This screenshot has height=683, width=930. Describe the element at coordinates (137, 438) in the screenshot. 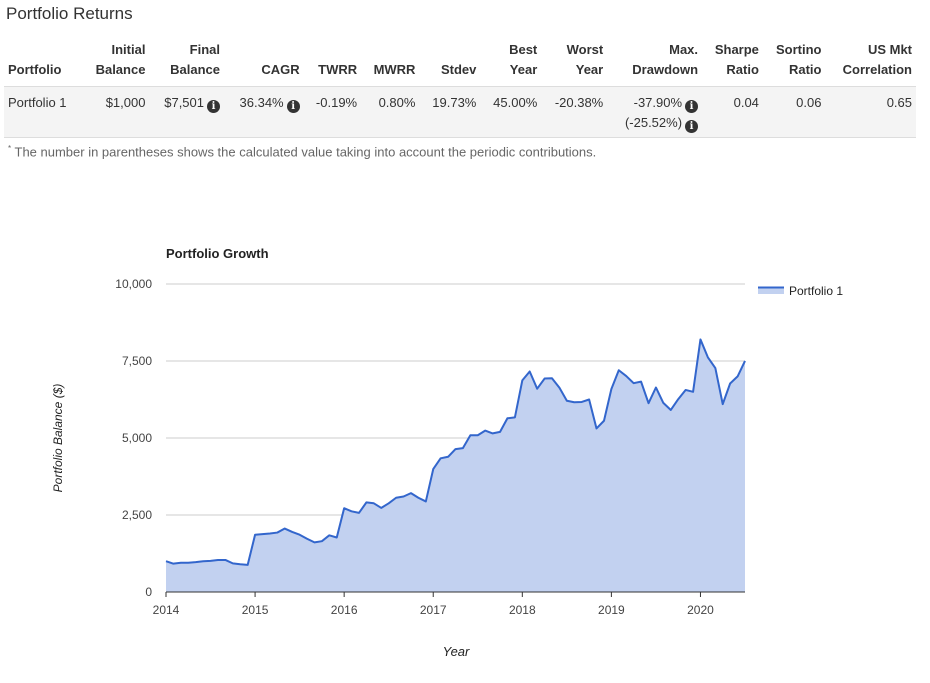

I see `y-tick-label: 5,000` at that location.